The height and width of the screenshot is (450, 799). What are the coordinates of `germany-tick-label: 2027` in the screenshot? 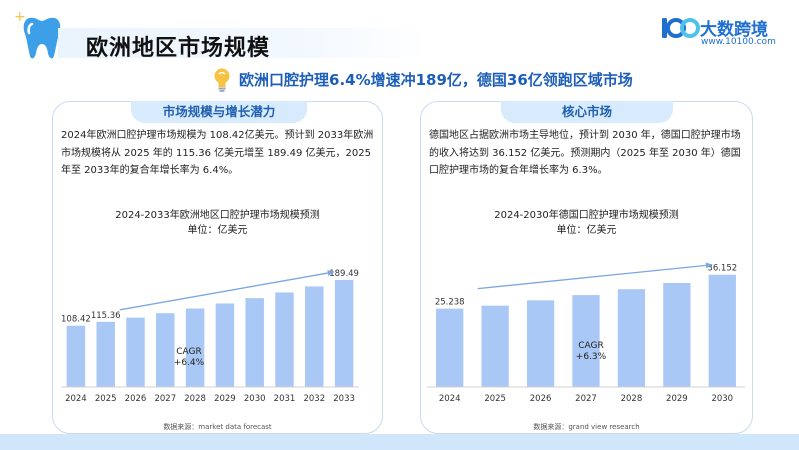 It's located at (586, 399).